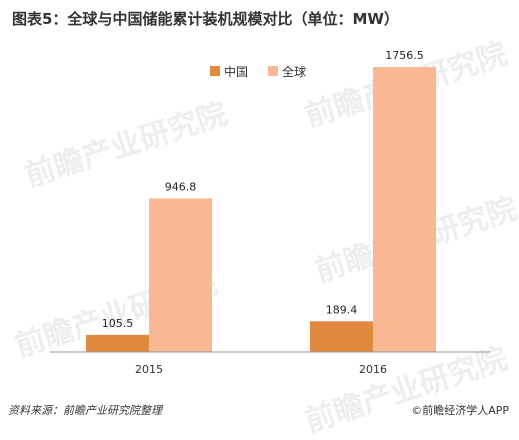  Describe the element at coordinates (117, 343) in the screenshot. I see `bar-china-2015` at that location.